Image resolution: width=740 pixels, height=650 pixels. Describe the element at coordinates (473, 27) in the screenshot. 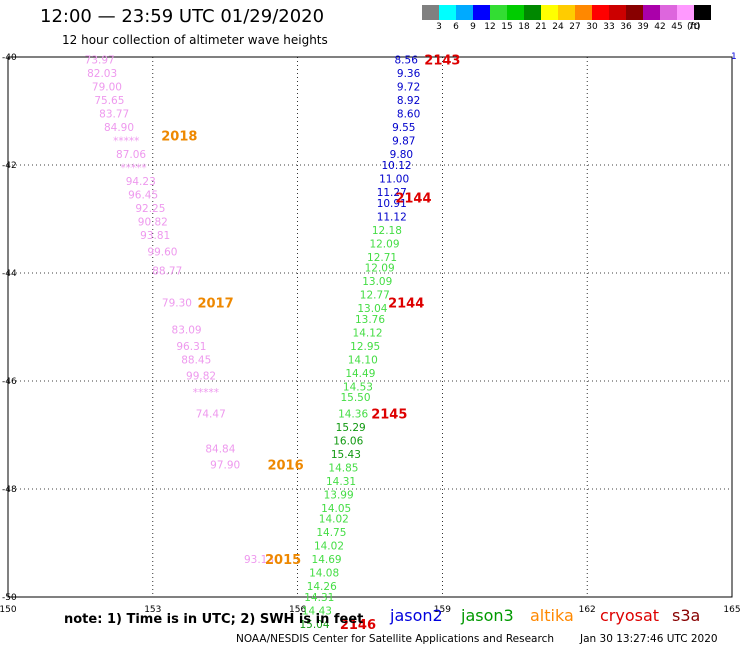

I see `colorbar-label: 9` at that location.